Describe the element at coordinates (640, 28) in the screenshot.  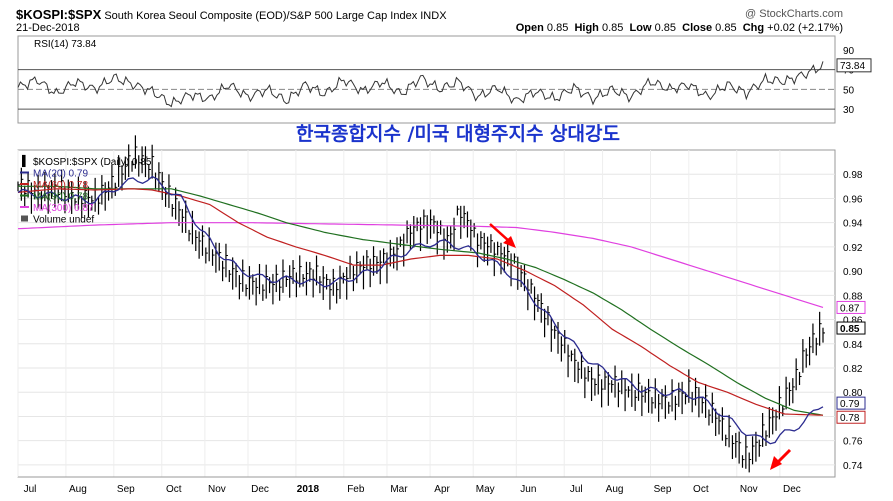
I see `low-label: Low` at that location.